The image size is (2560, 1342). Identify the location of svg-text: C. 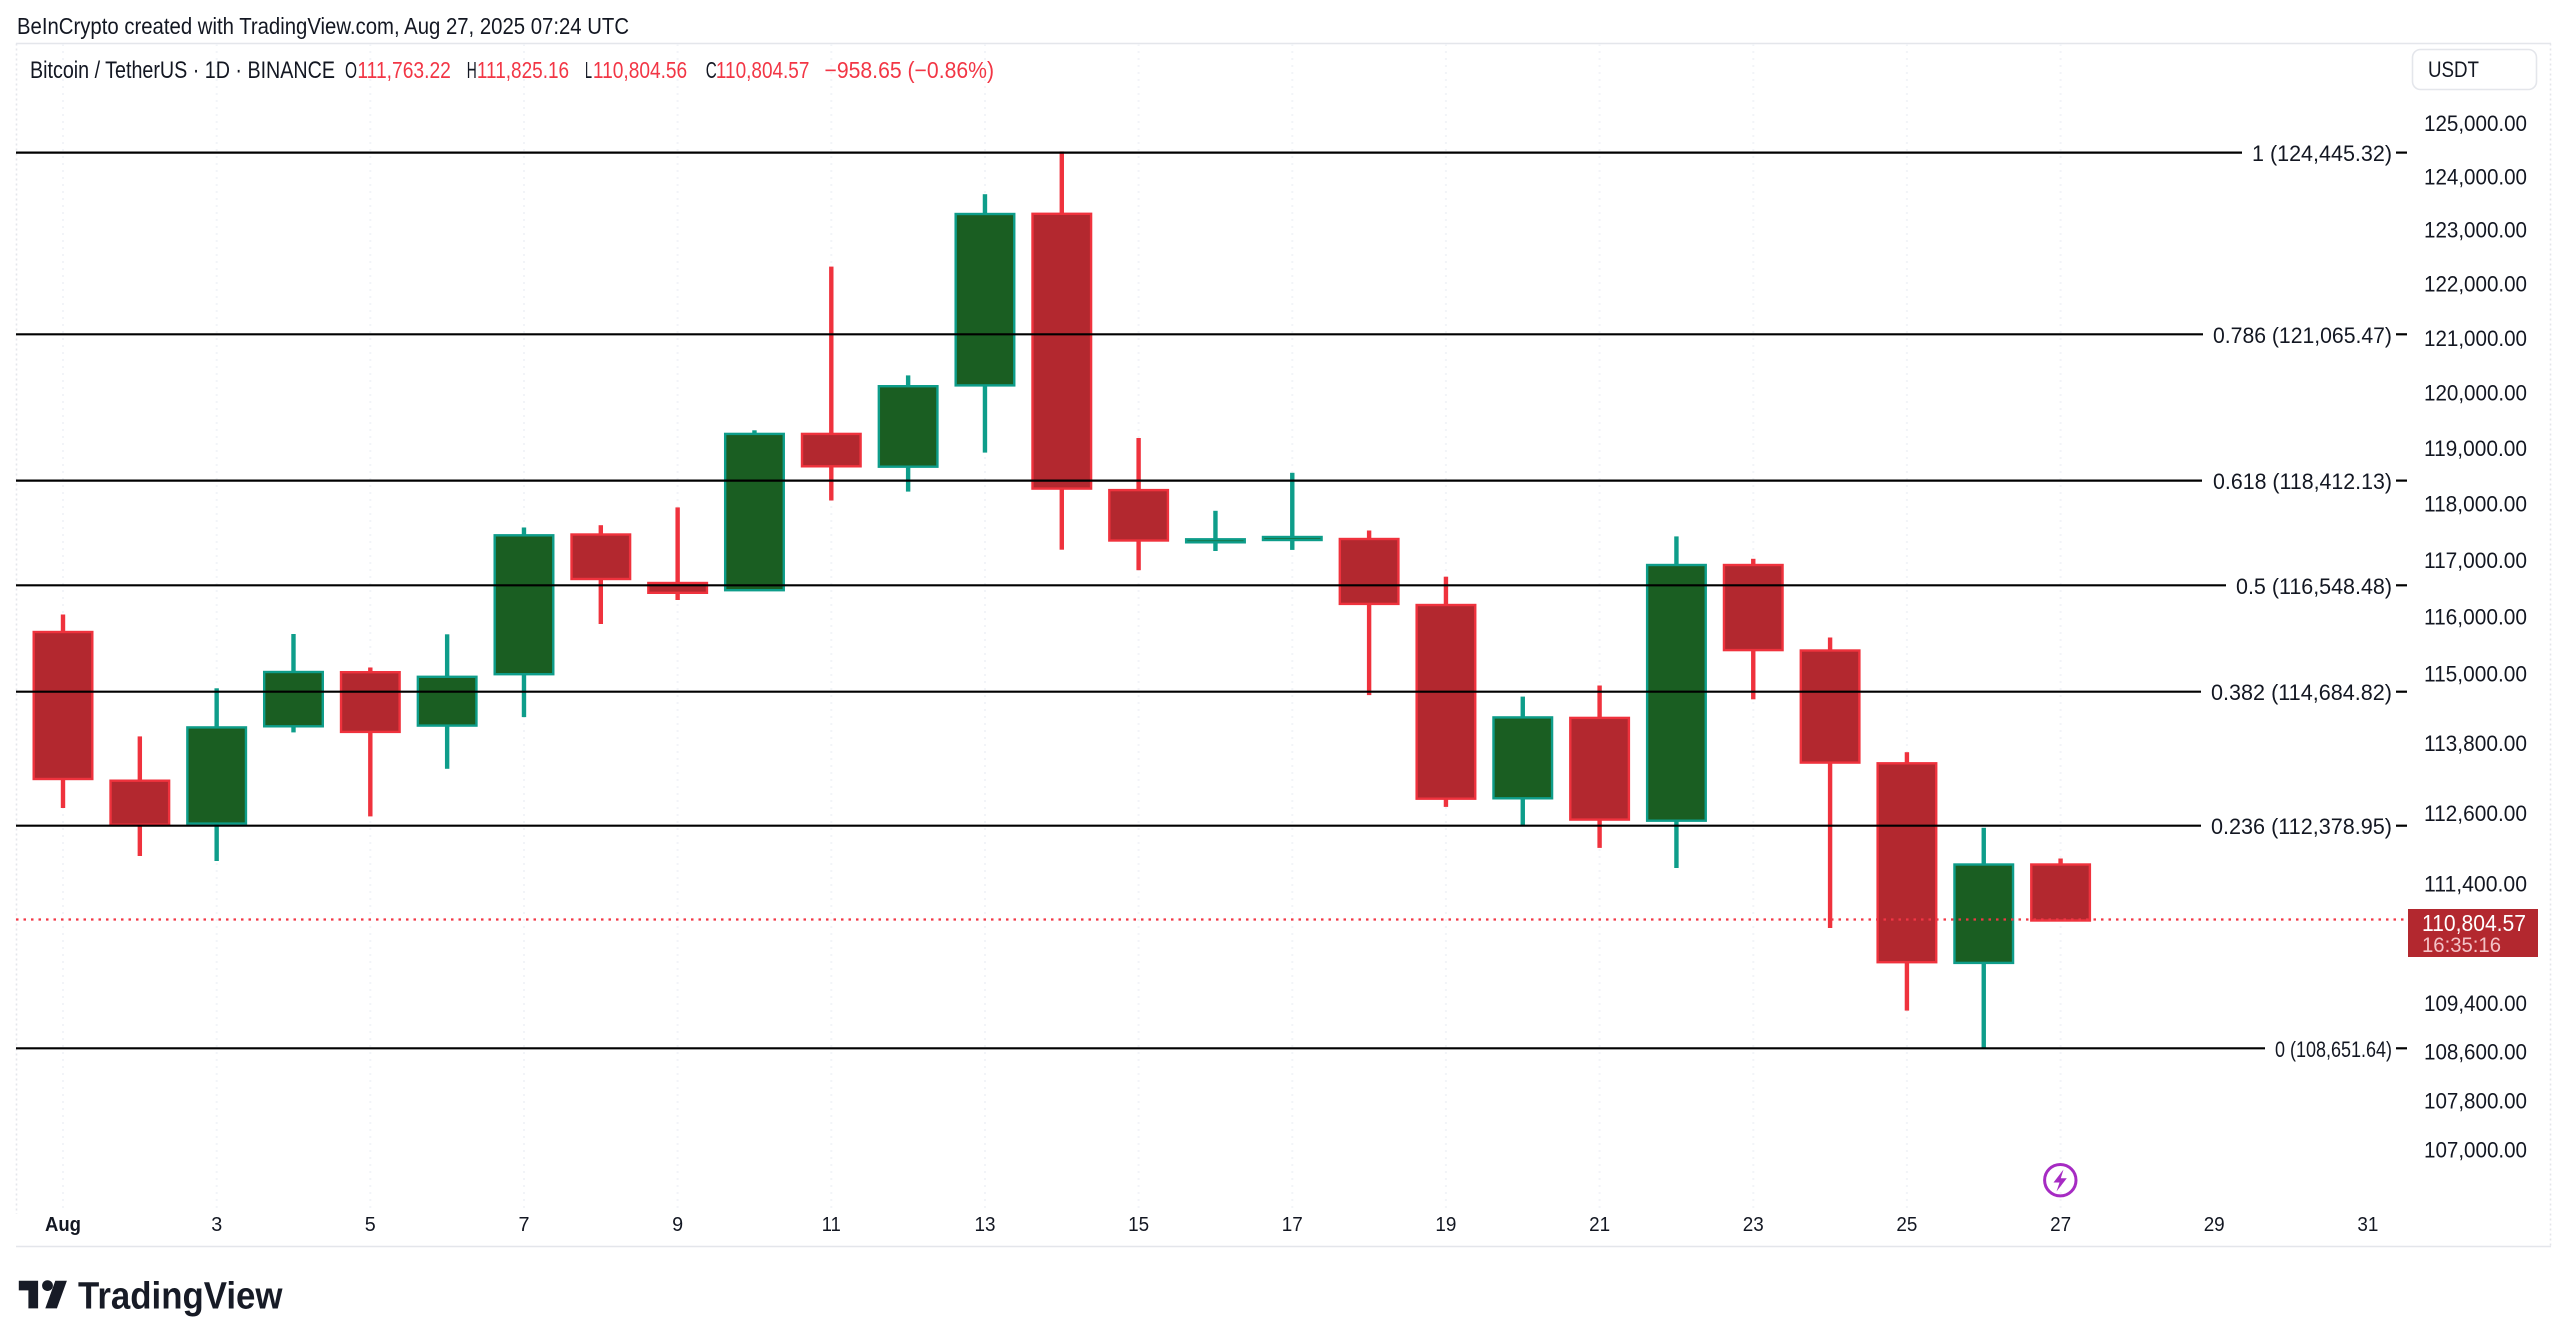
(711, 70).